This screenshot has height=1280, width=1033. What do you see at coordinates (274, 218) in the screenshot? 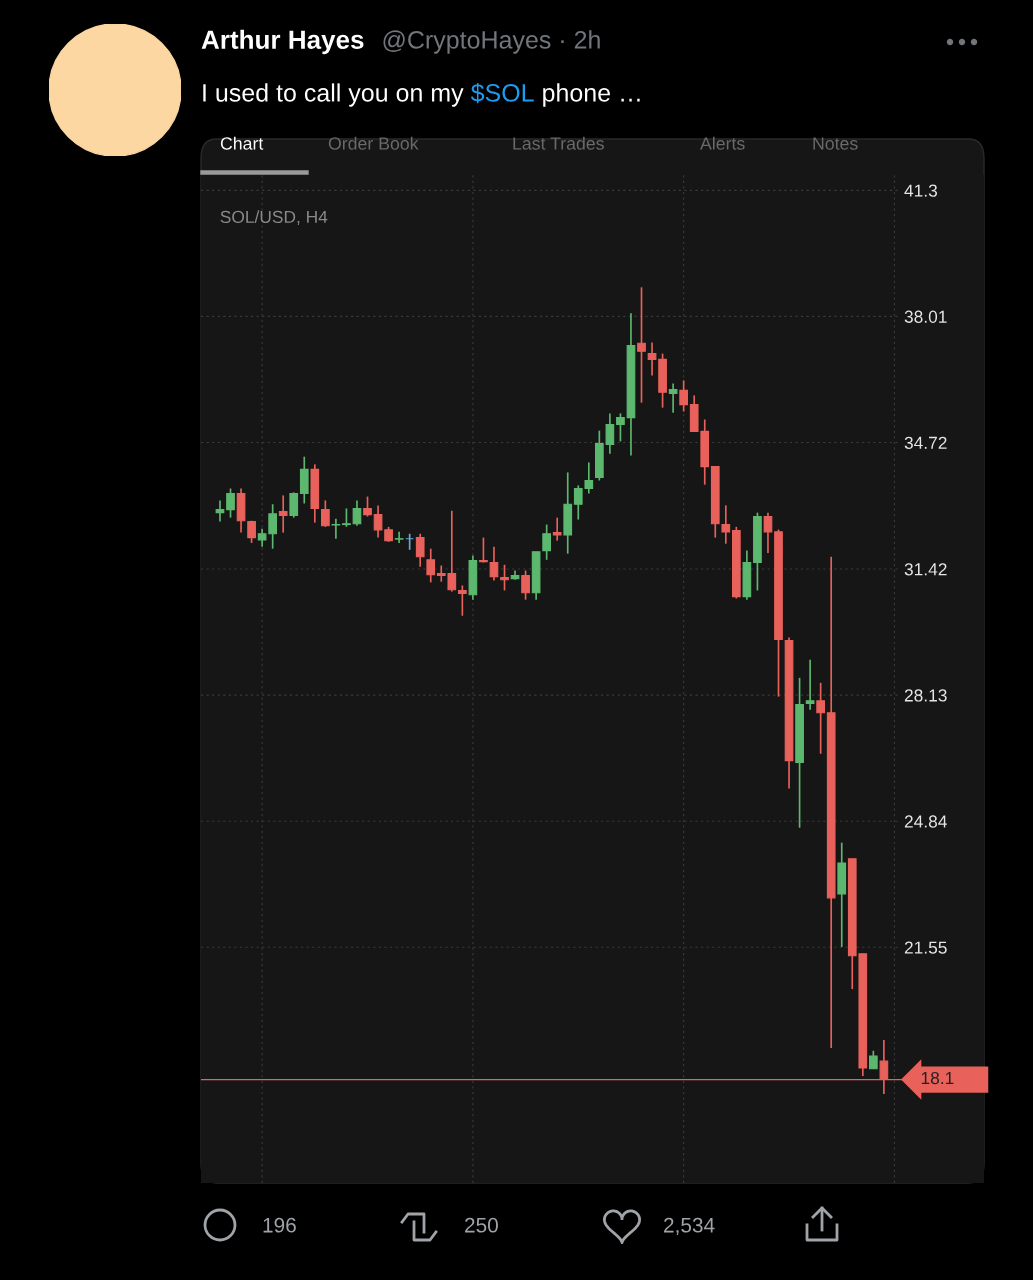
I see `text: SOL/USD, H4` at bounding box center [274, 218].